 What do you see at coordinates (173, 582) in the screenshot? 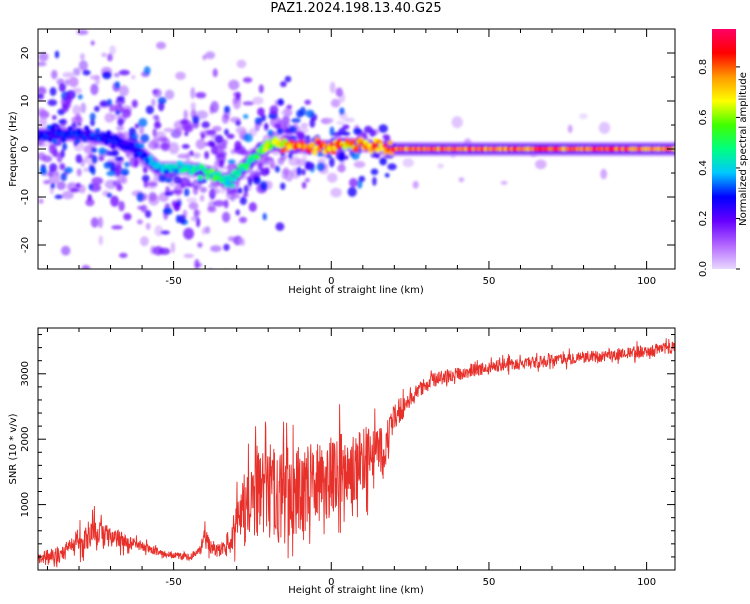
I see `x-tick-label: -50` at bounding box center [173, 582].